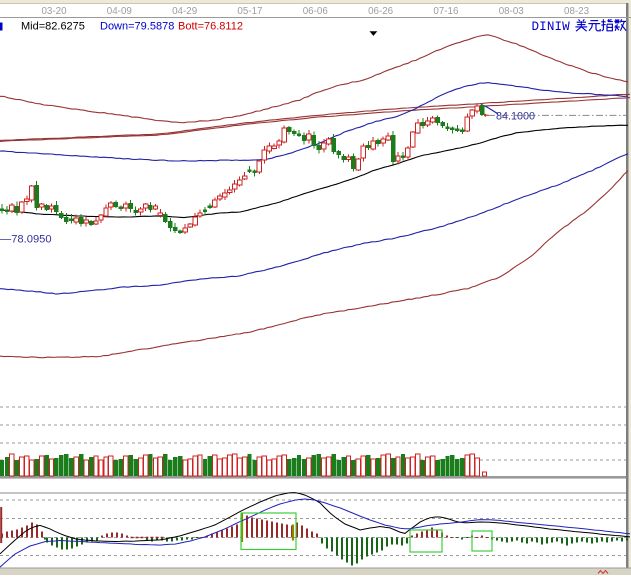  Describe the element at coordinates (551, 27) in the screenshot. I see `svg-text: DINIW` at that location.